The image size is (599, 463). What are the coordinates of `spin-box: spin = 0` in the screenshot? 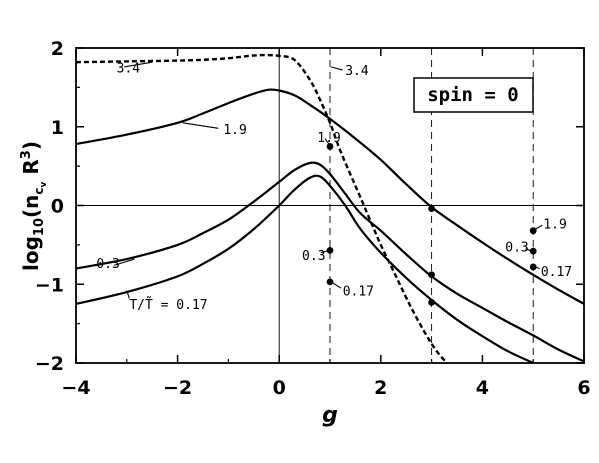 It's located at (473, 95).